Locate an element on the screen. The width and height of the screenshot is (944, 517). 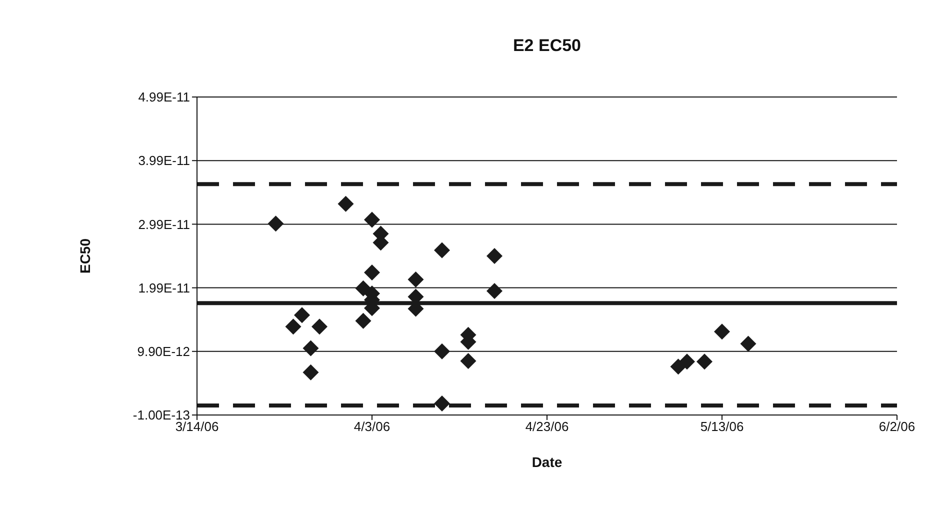
y-axis-title: EC50 is located at coordinates (84, 256).